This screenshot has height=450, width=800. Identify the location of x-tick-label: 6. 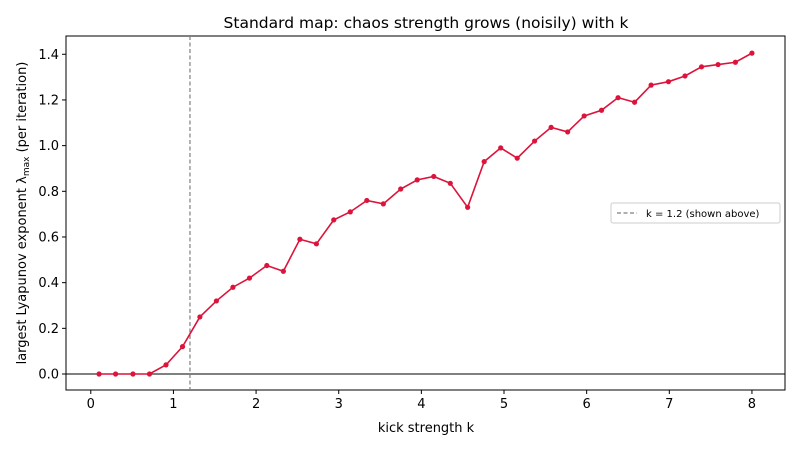
(587, 404).